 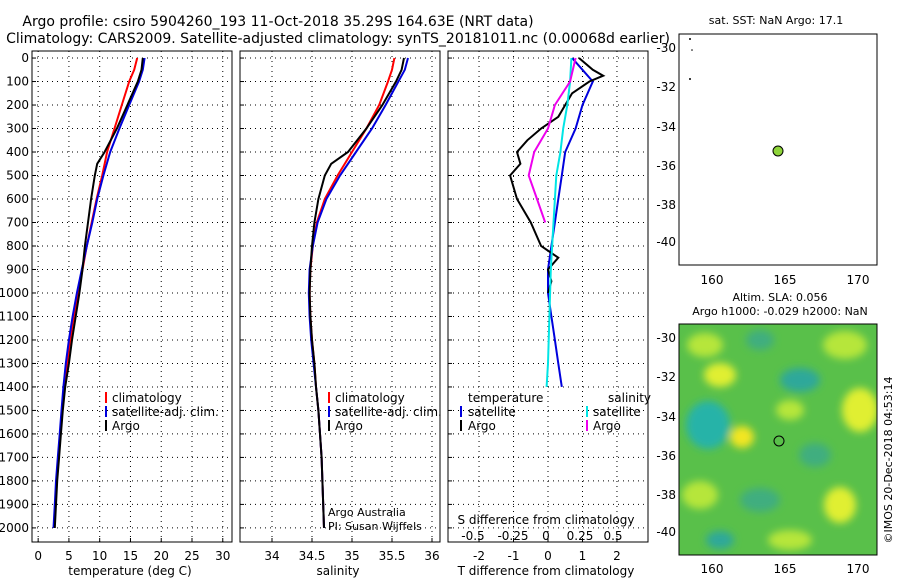 I want to click on temperature-x-ticks: 0 5 10 15 20 25 30, so click(x=132, y=550).